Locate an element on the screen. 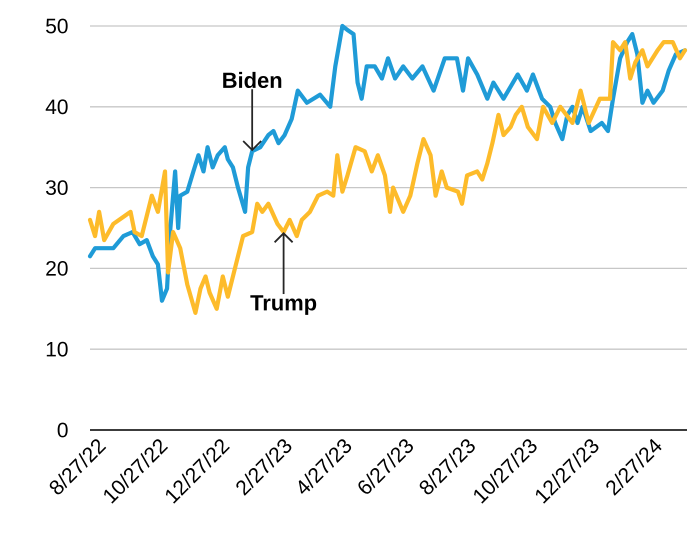 This screenshot has width=693, height=548. y-tick-label: 30 is located at coordinates (57, 188).